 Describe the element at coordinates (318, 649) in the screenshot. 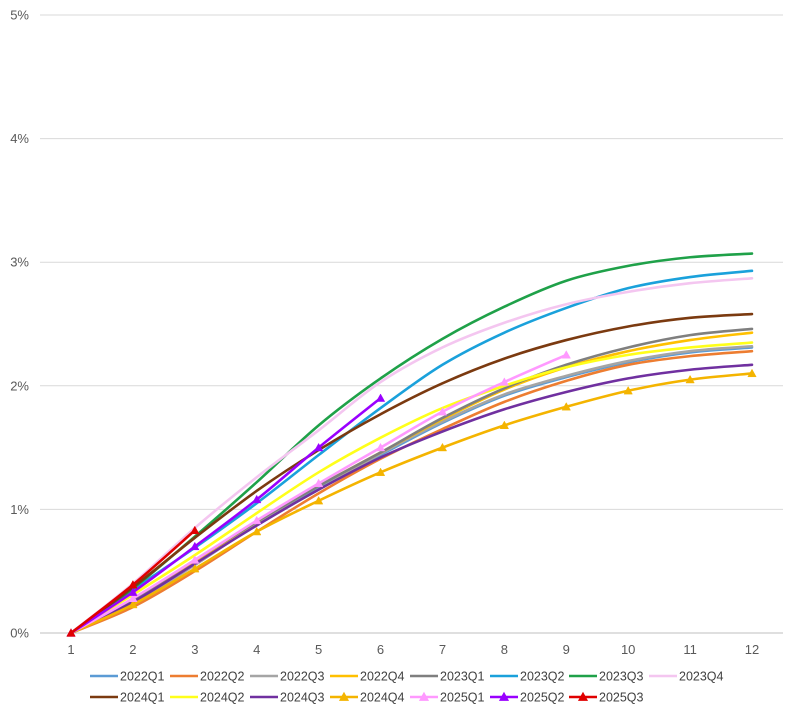

I see `x-tick-label: 5` at that location.